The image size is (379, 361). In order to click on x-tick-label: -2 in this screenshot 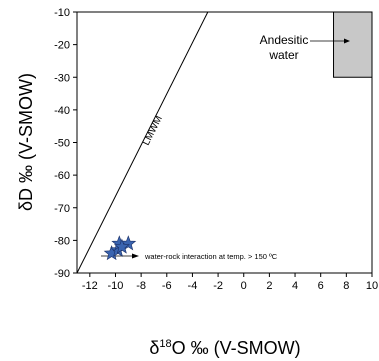, I will do `click(218, 286)`.